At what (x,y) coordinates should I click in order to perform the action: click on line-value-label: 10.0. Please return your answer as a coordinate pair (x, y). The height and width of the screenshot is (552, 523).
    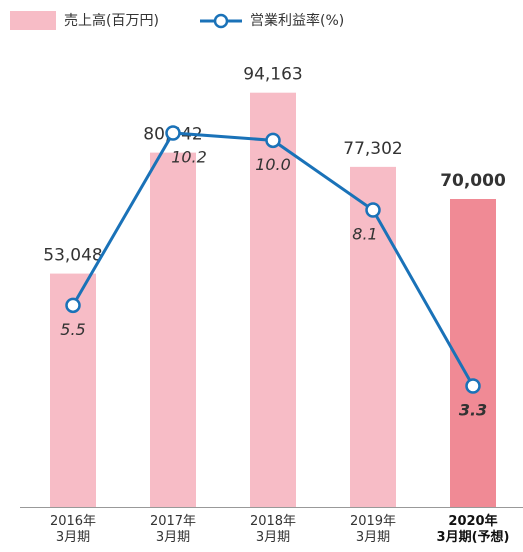
    Looking at the image, I should click on (273, 164).